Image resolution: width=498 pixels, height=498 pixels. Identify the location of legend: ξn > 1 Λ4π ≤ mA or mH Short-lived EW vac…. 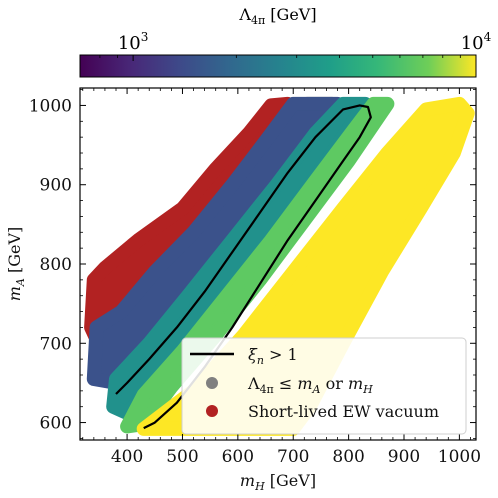
(324, 386).